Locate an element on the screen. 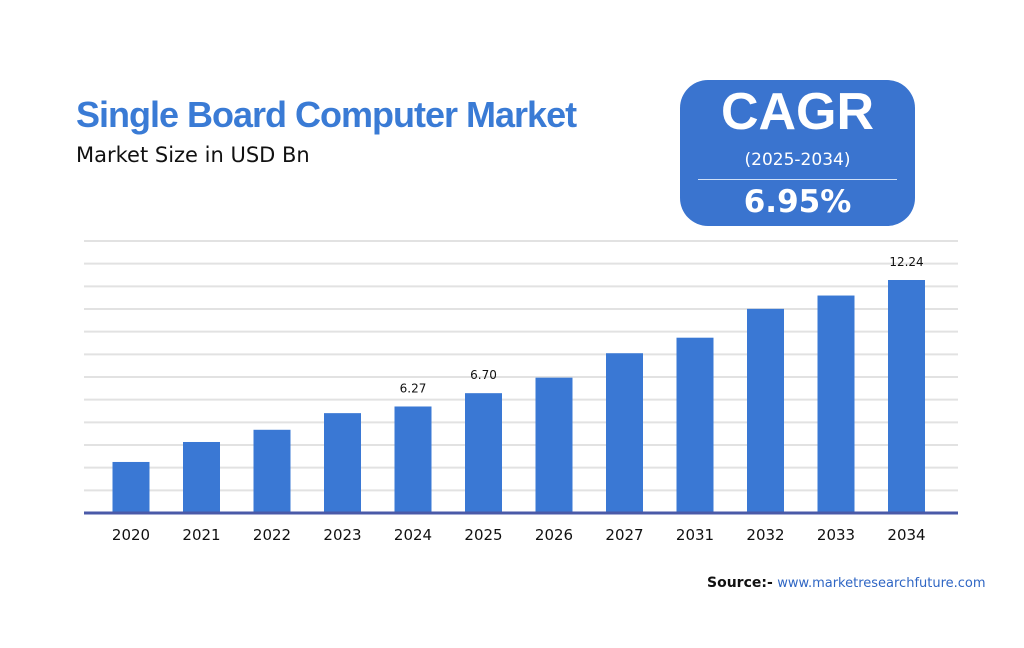  source-credit: Source:- www.marketresearchfuture.com is located at coordinates (846, 583).